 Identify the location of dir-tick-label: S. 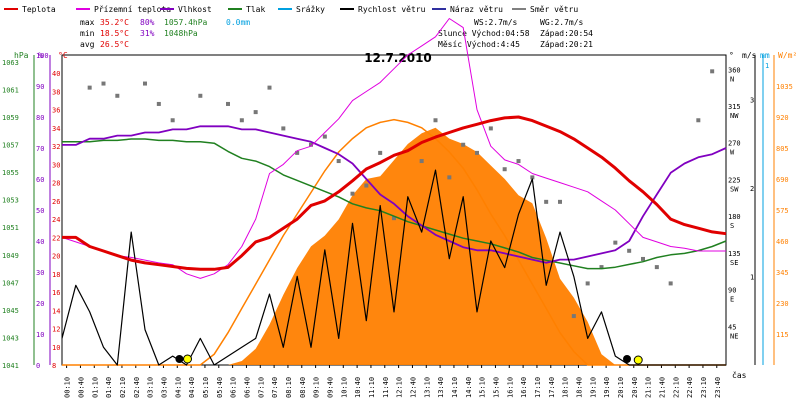
(732, 226).